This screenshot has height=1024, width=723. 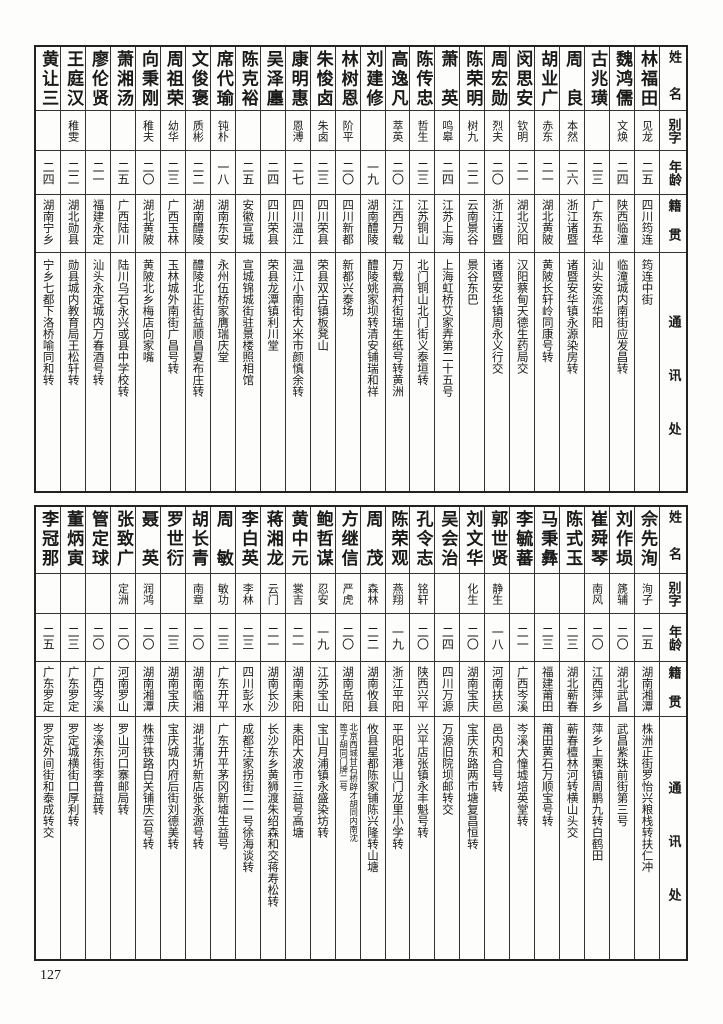 What do you see at coordinates (48, 322) in the screenshot?
I see `person-address-text: 宁乡七都下洛桥喻同和转` at bounding box center [48, 322].